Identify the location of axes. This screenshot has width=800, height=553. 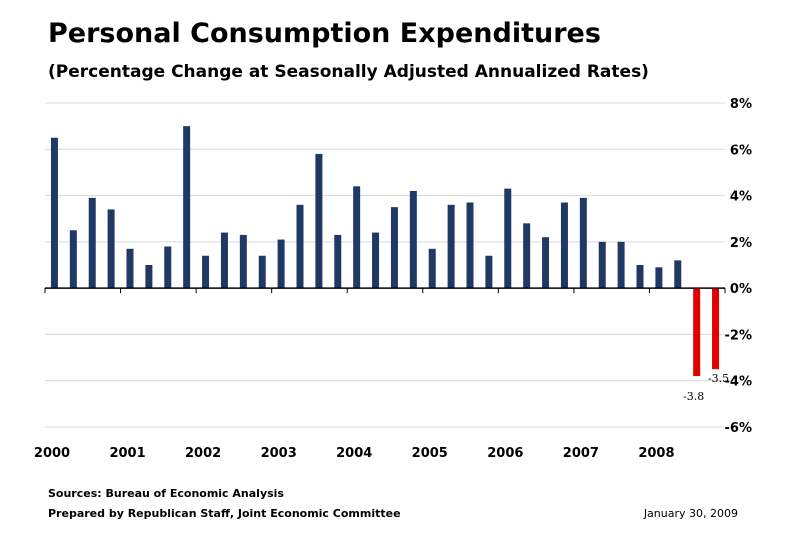
(385, 290).